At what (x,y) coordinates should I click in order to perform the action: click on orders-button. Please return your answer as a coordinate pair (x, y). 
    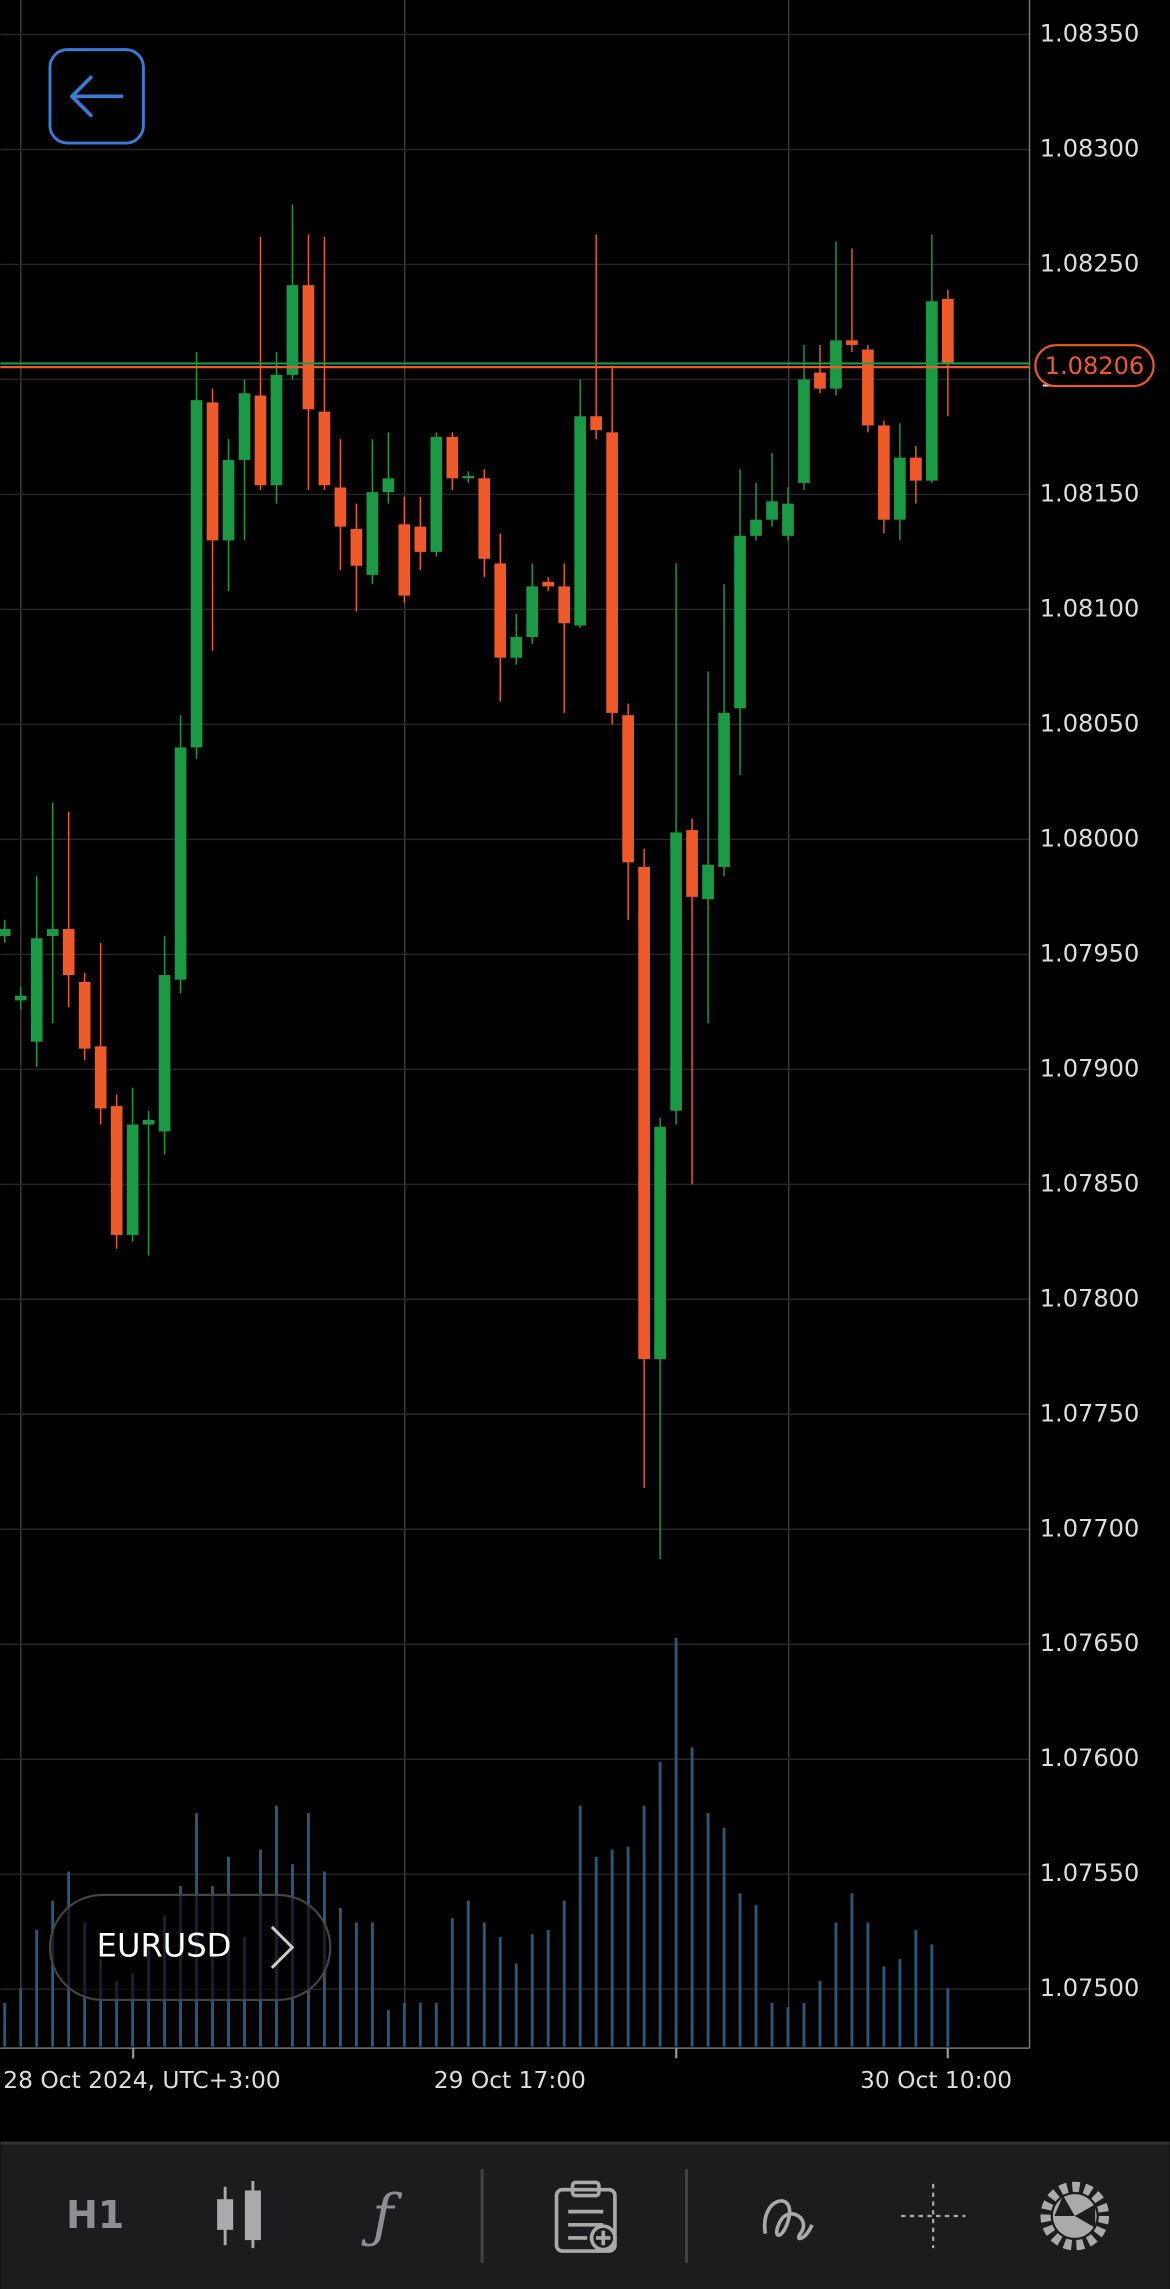
    Looking at the image, I should click on (585, 2216).